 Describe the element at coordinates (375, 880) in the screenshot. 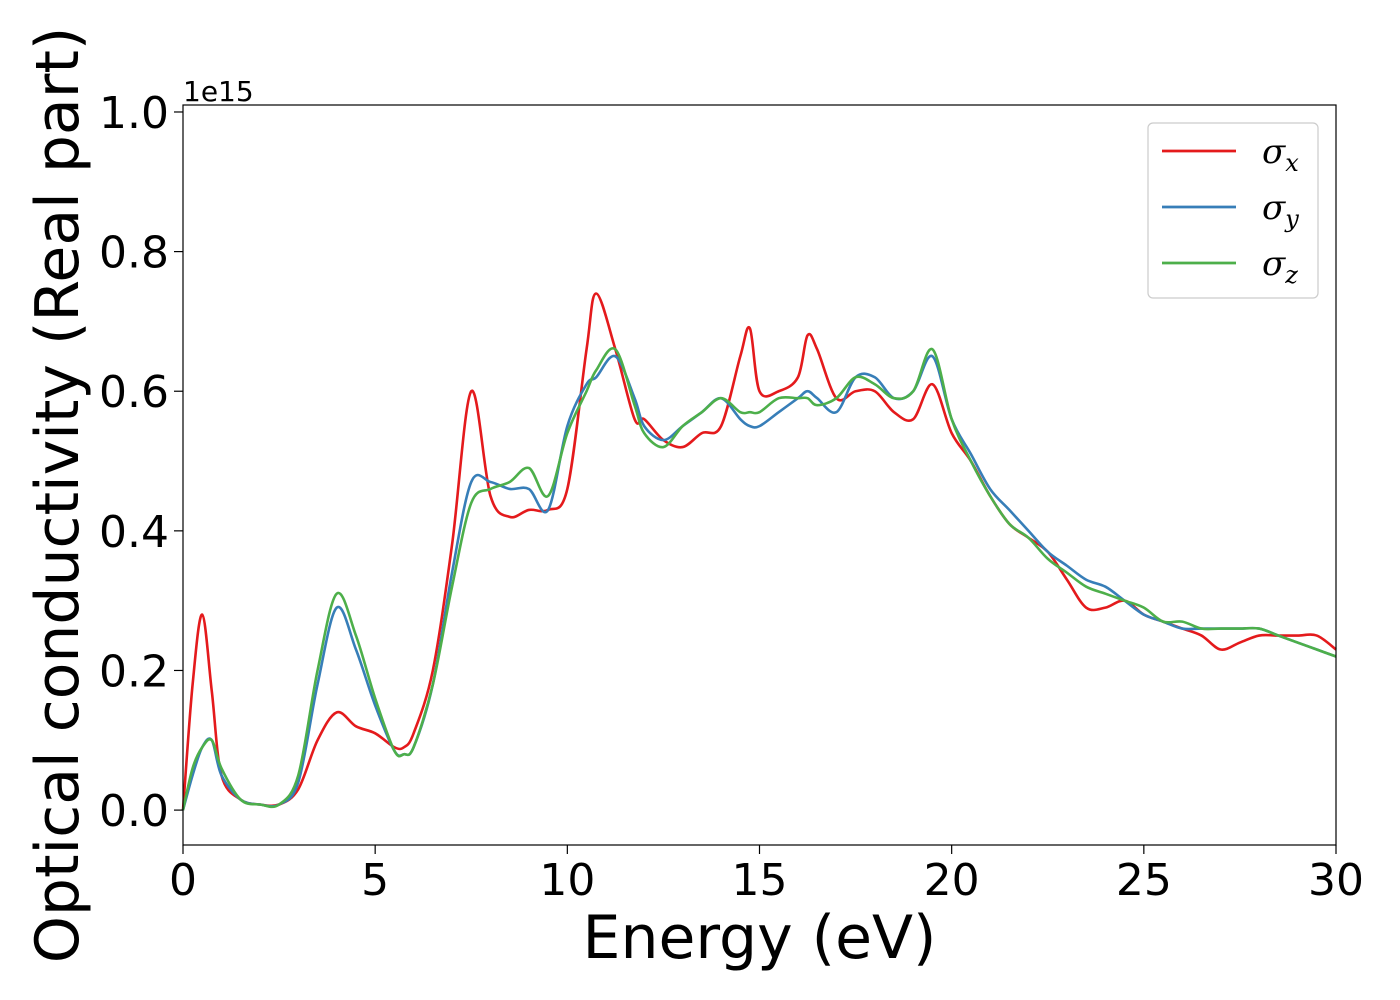

I see `x-tick-label: 5` at that location.